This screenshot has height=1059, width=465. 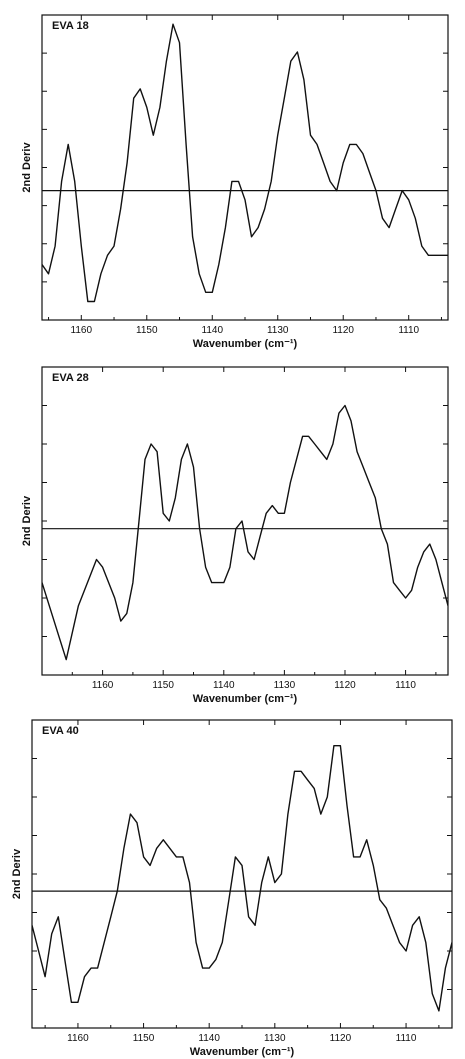 I want to click on panel-title: EVA 40, so click(x=60, y=731).